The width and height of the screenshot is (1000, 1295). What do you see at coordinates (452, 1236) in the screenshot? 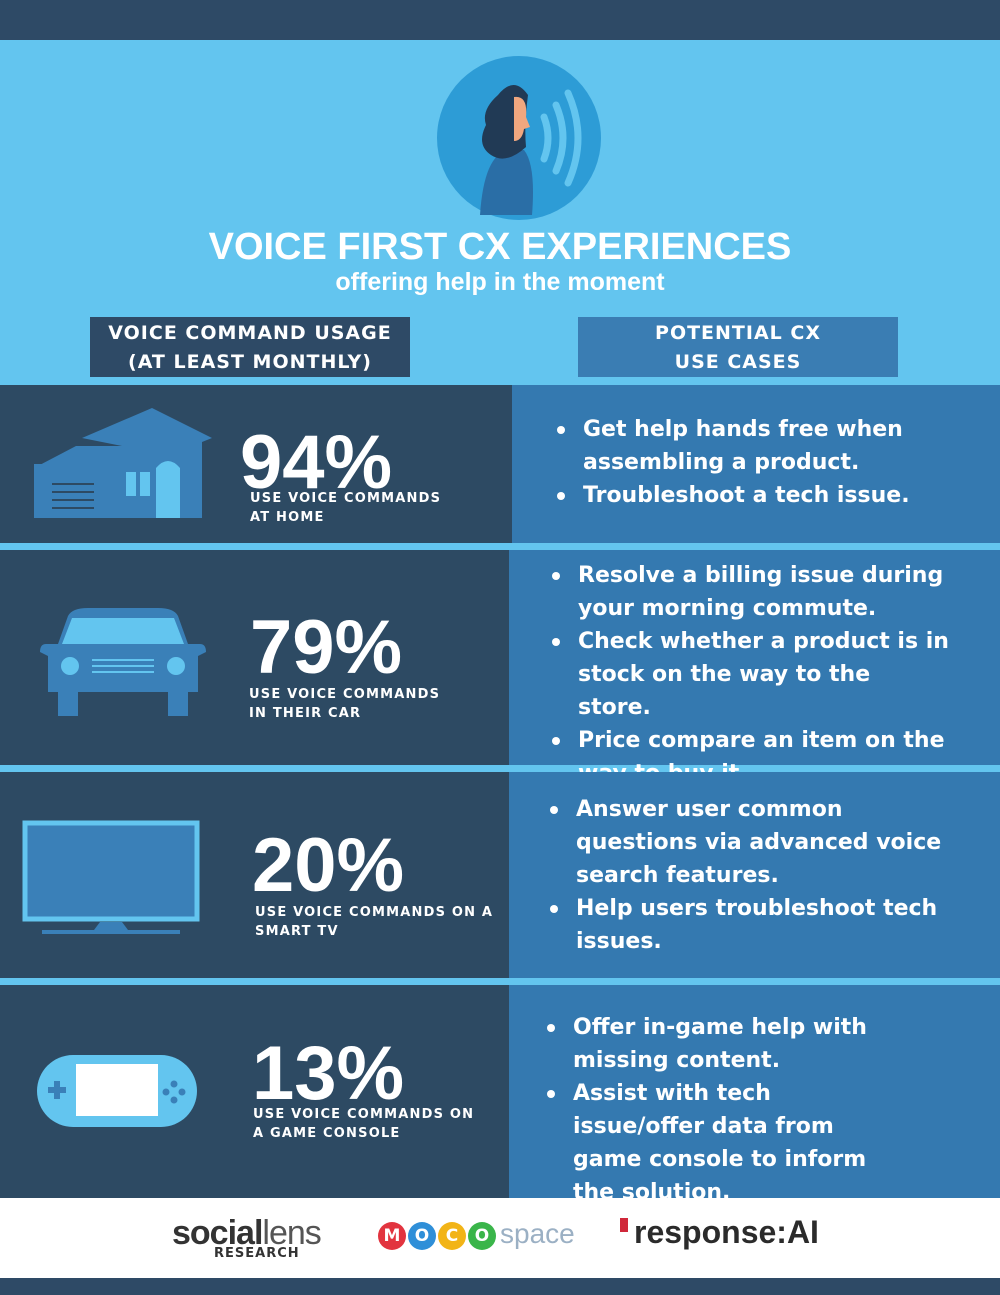
I see `logo-letter: C` at bounding box center [452, 1236].